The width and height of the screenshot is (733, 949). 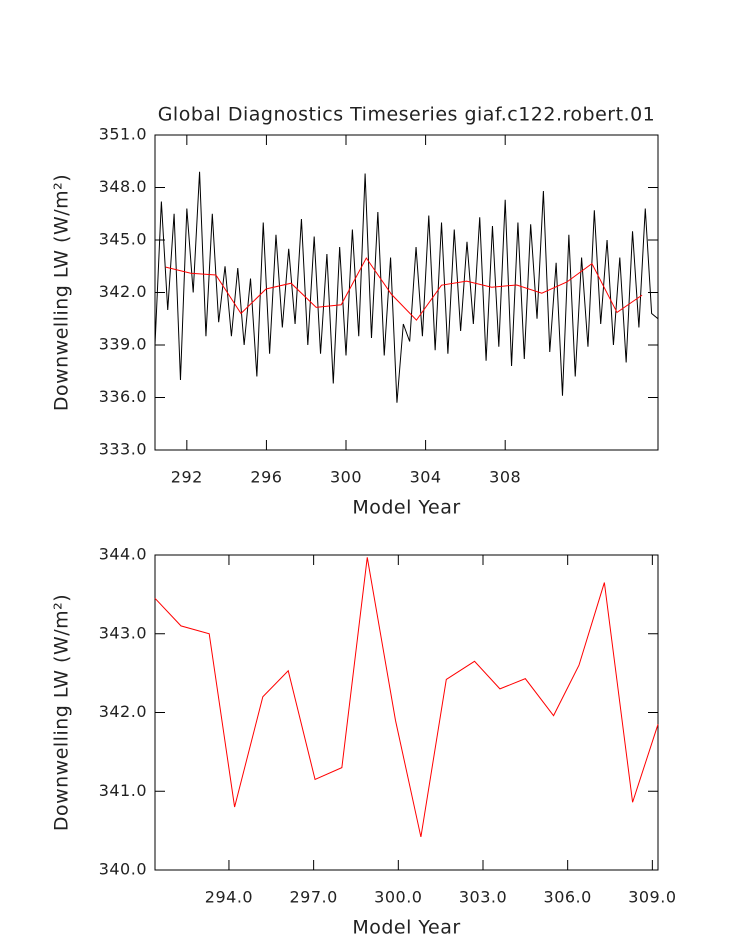 I want to click on y-tick-label: 341.0, so click(x=123, y=790).